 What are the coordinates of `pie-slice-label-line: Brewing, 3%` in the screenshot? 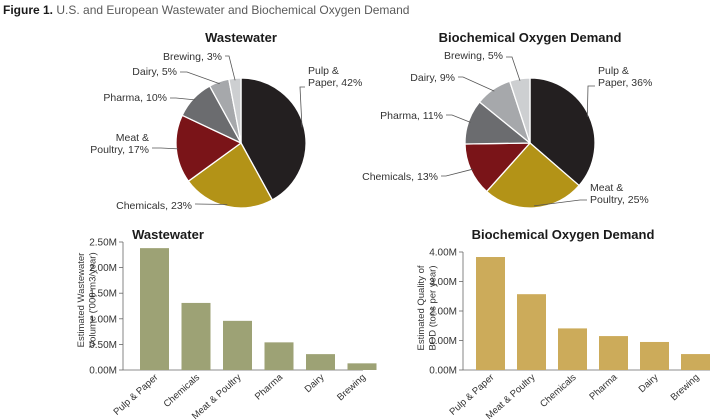 It's located at (192, 57).